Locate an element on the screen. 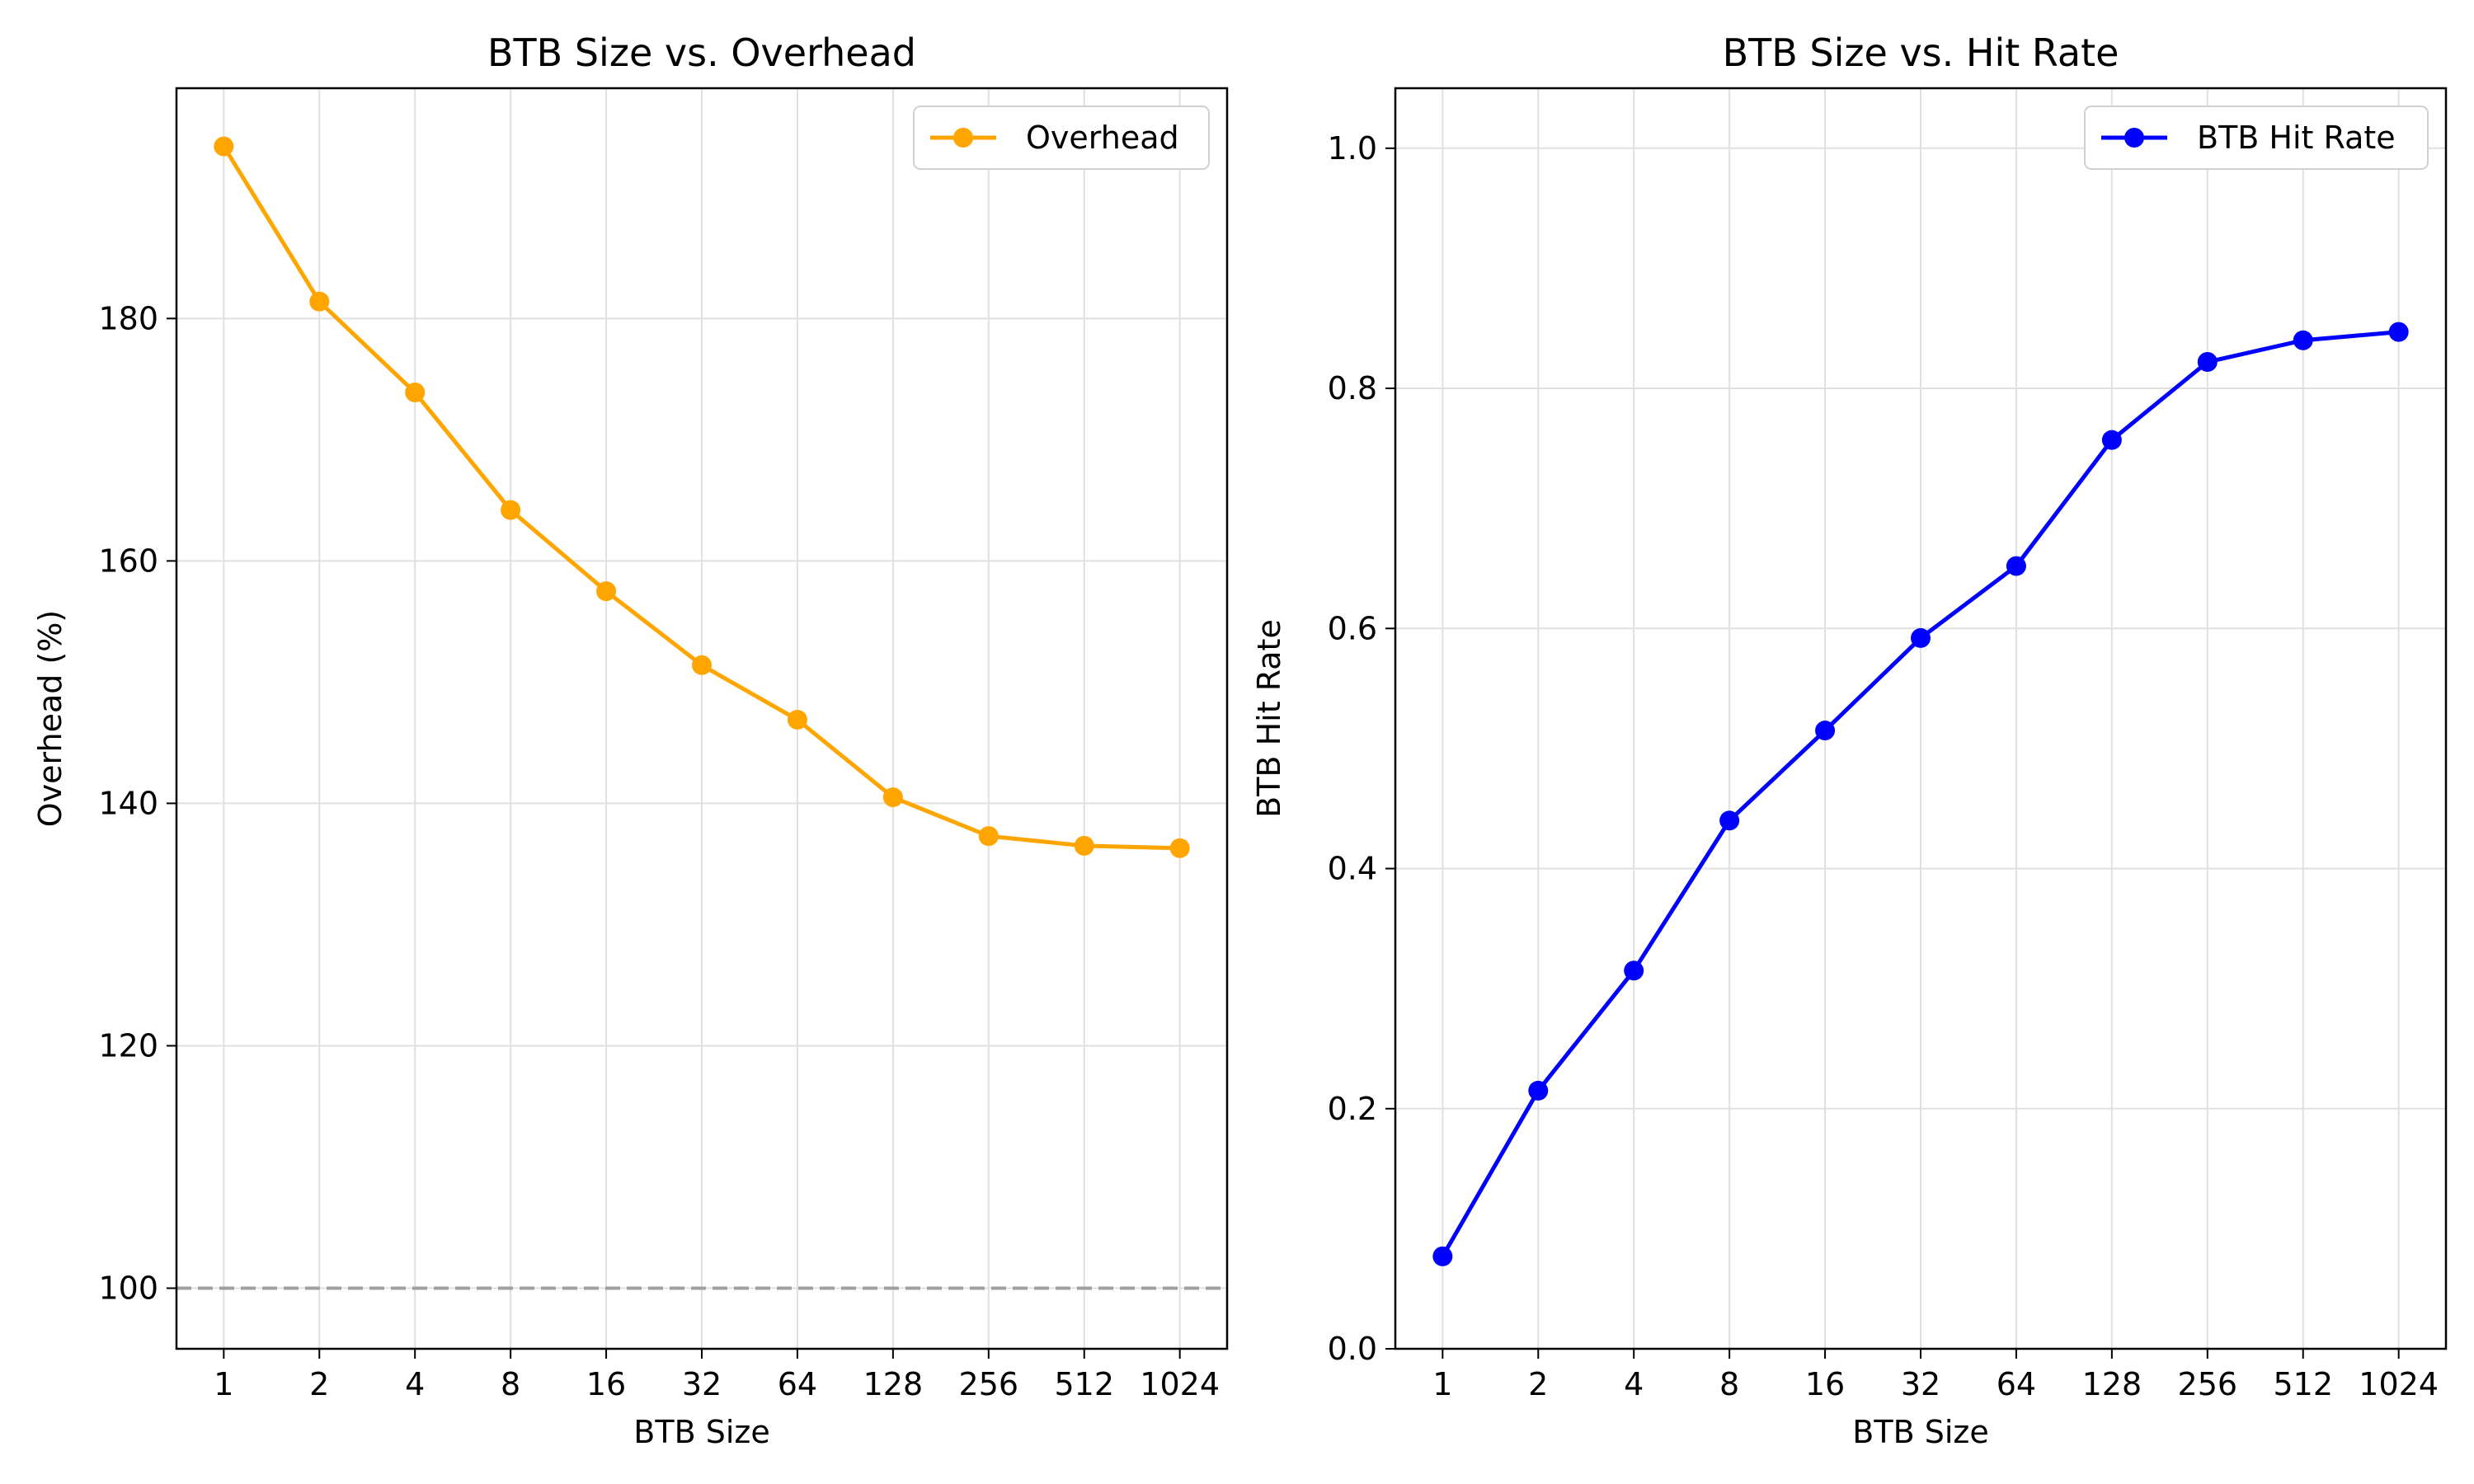 Image resolution: width=2474 pixels, height=1484 pixels. y-tick-label: 0.4 is located at coordinates (1352, 869).